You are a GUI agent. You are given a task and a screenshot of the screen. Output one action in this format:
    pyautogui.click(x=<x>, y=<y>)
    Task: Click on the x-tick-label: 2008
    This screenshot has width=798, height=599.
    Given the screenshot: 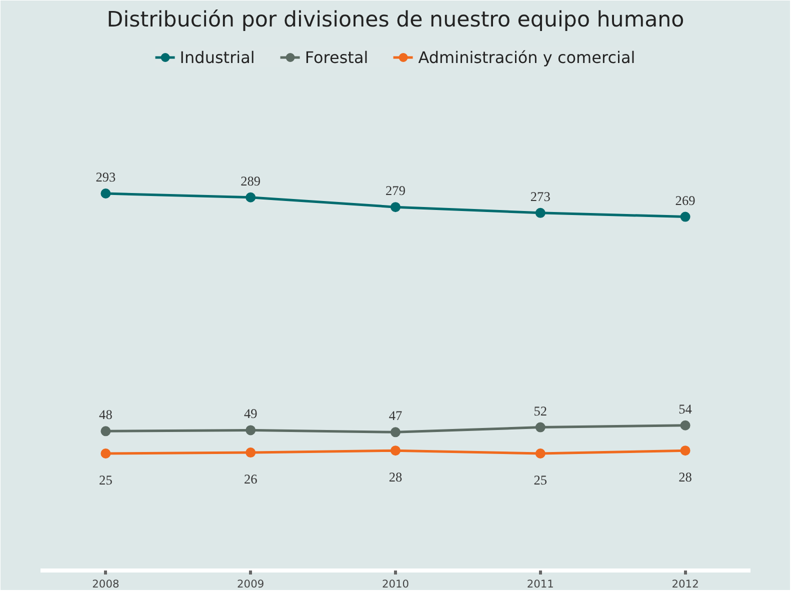 What is the action you would take?
    pyautogui.click(x=106, y=584)
    